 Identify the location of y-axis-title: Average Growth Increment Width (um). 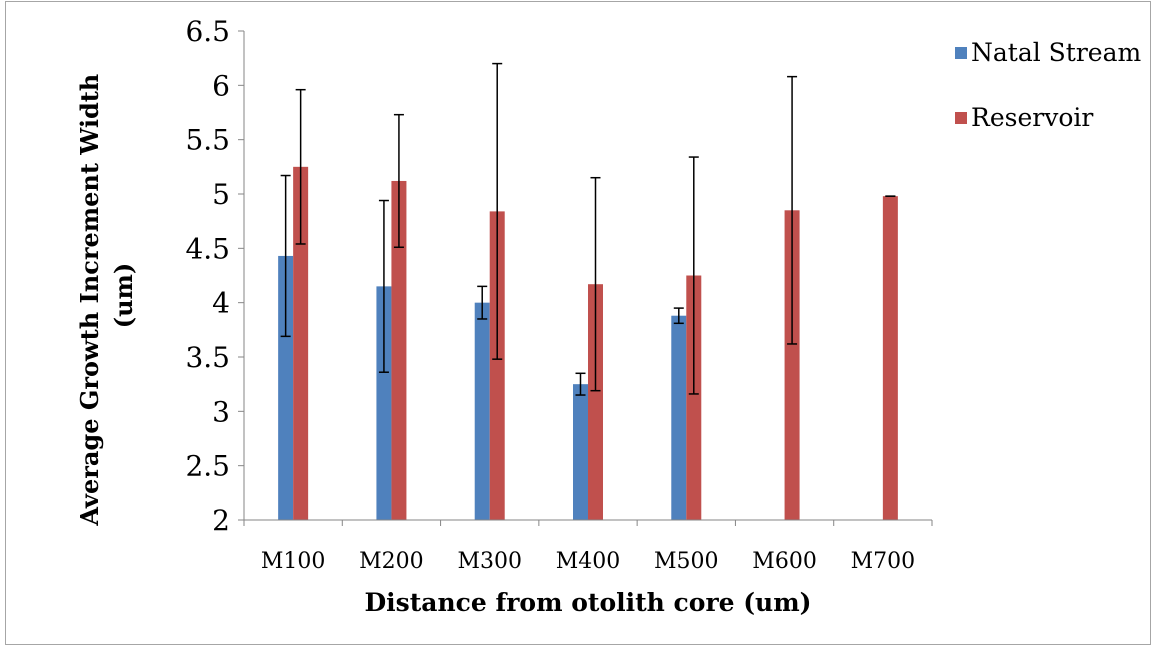
(106, 295).